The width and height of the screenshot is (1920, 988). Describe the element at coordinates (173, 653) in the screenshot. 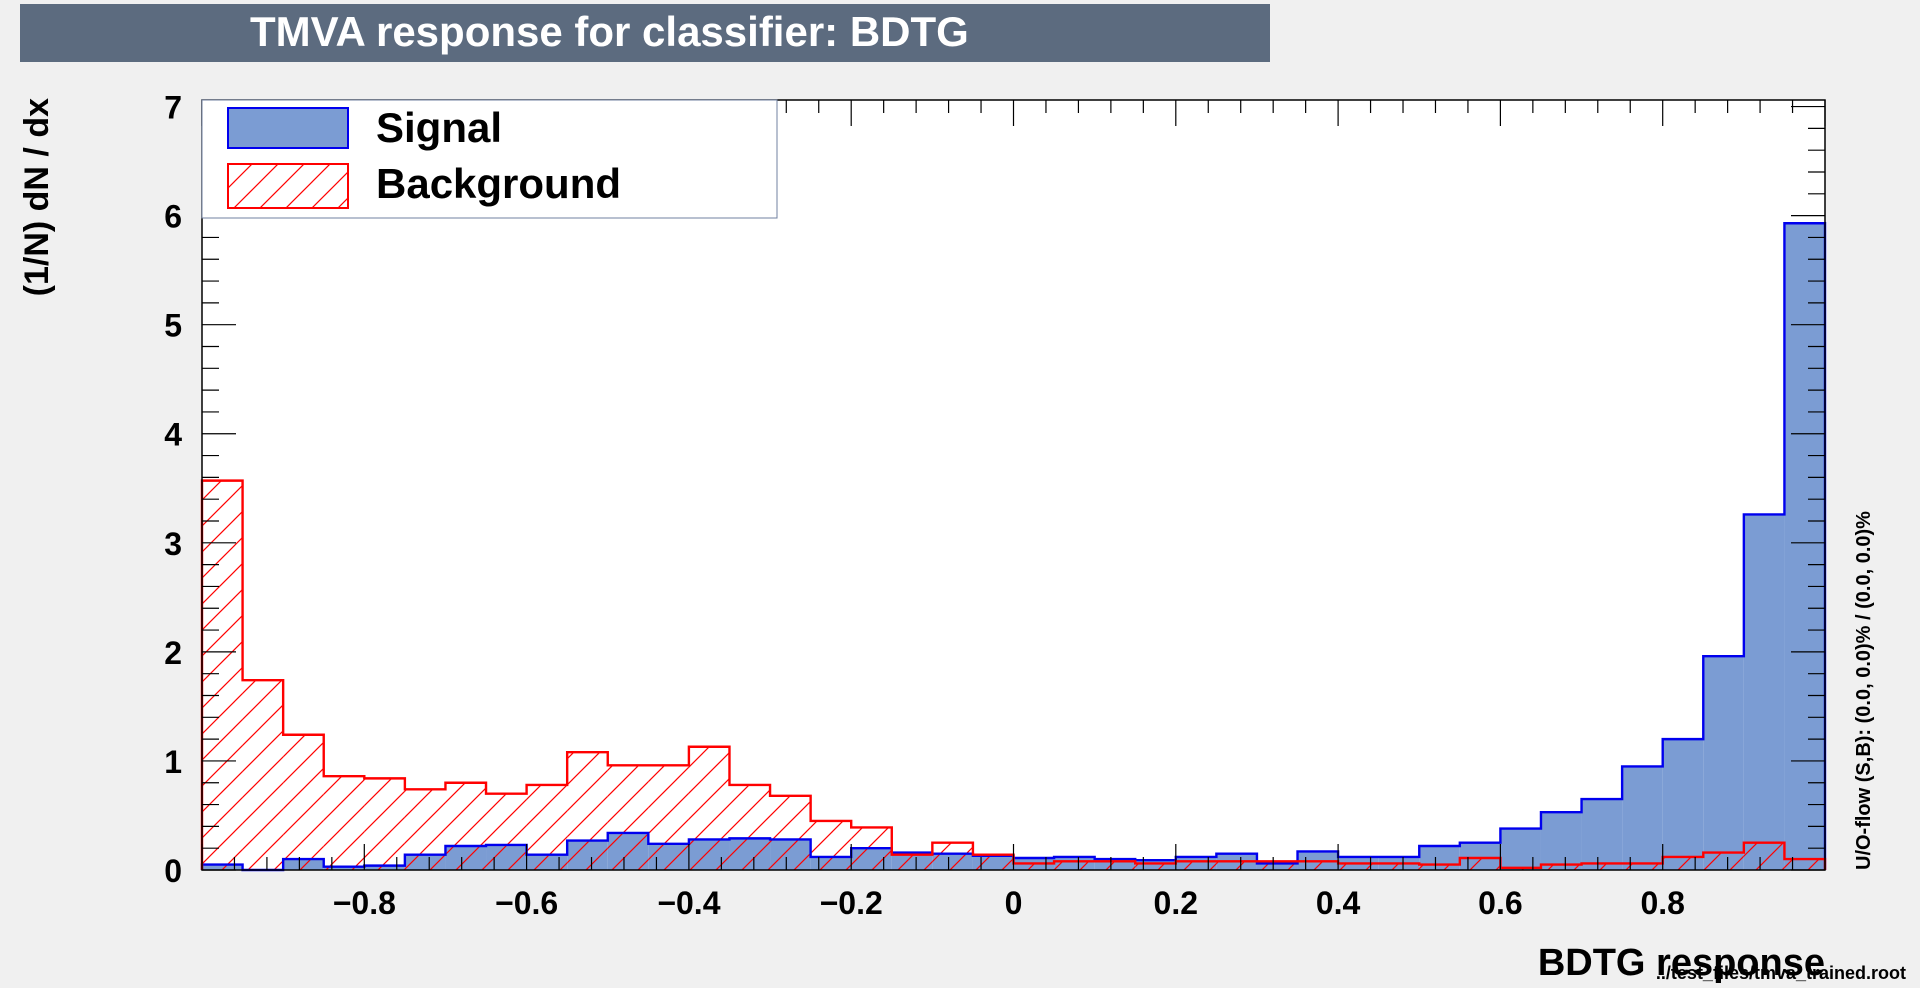

I see `y-tick-label: 2` at that location.